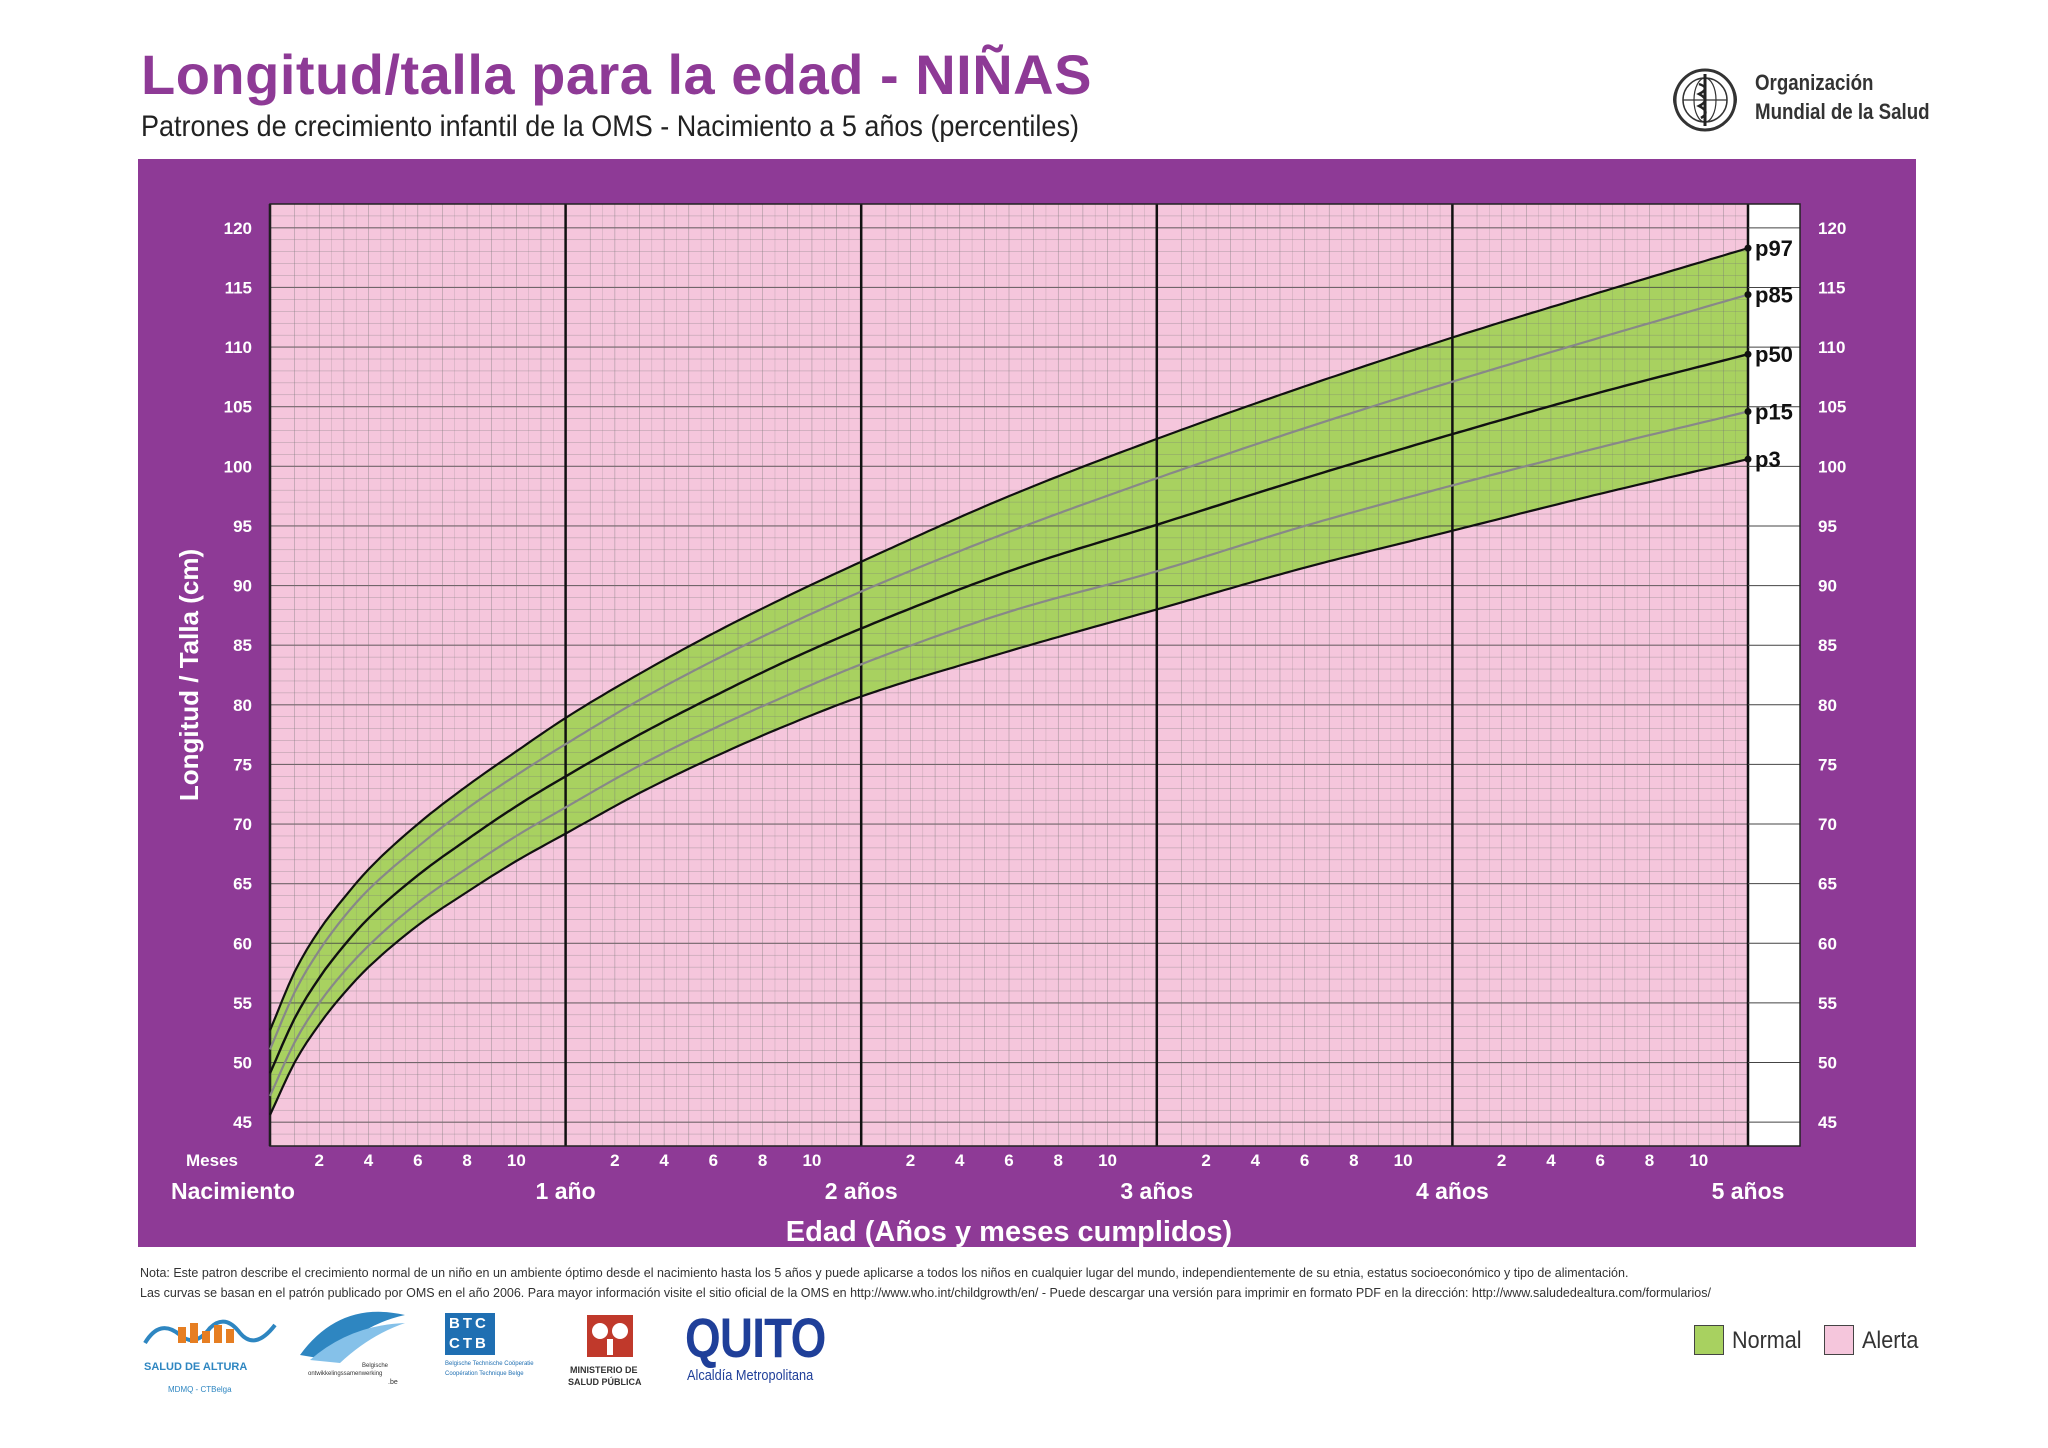 The image size is (2048, 1448). What do you see at coordinates (1774, 354) in the screenshot?
I see `percentile-label-p50: p50` at bounding box center [1774, 354].